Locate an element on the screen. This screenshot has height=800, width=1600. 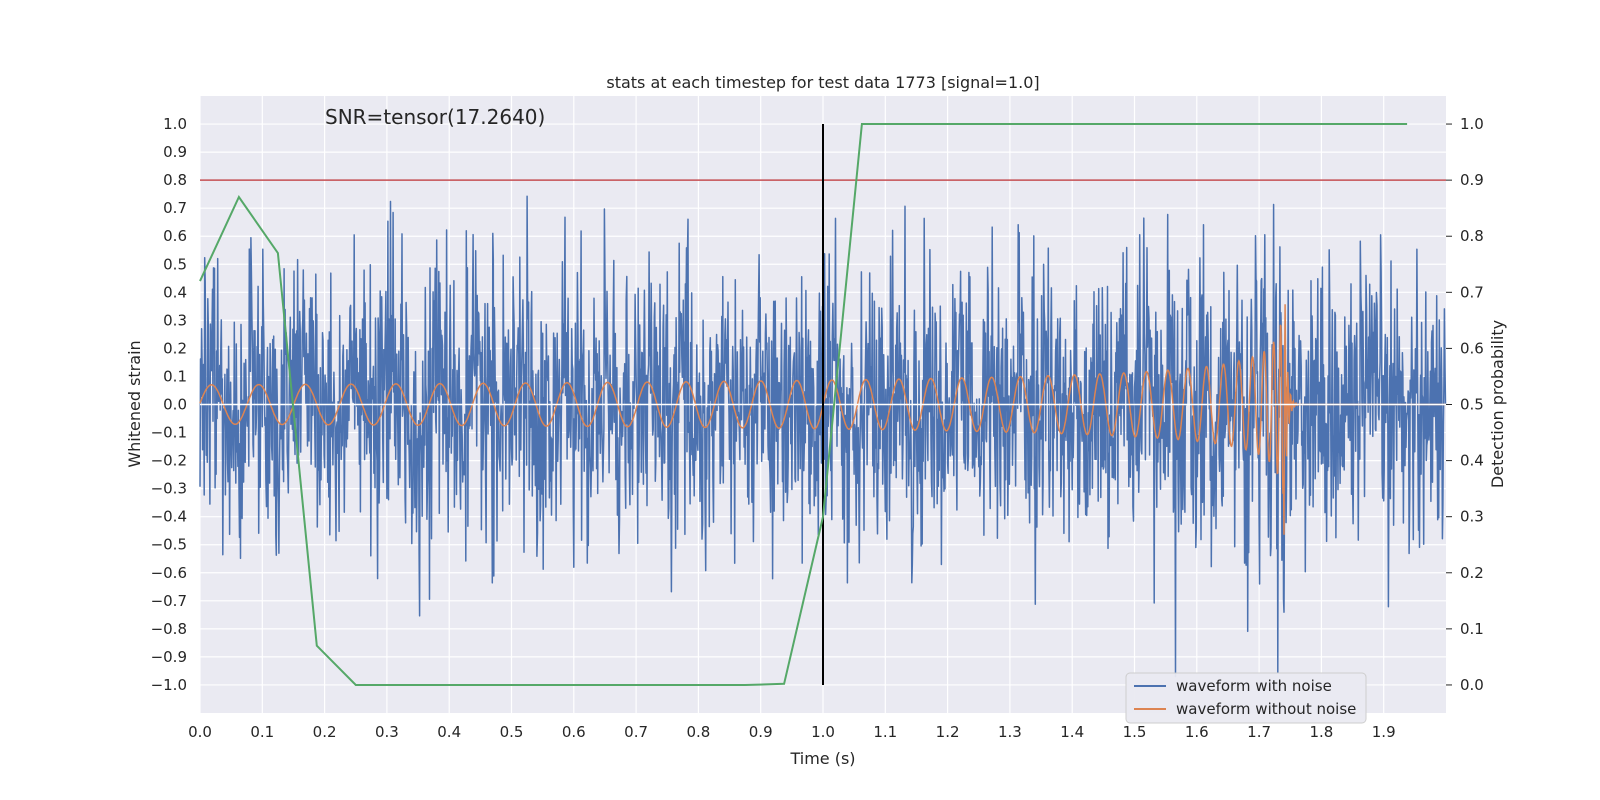
y-tick-label: −0.2 is located at coordinates (169, 461).